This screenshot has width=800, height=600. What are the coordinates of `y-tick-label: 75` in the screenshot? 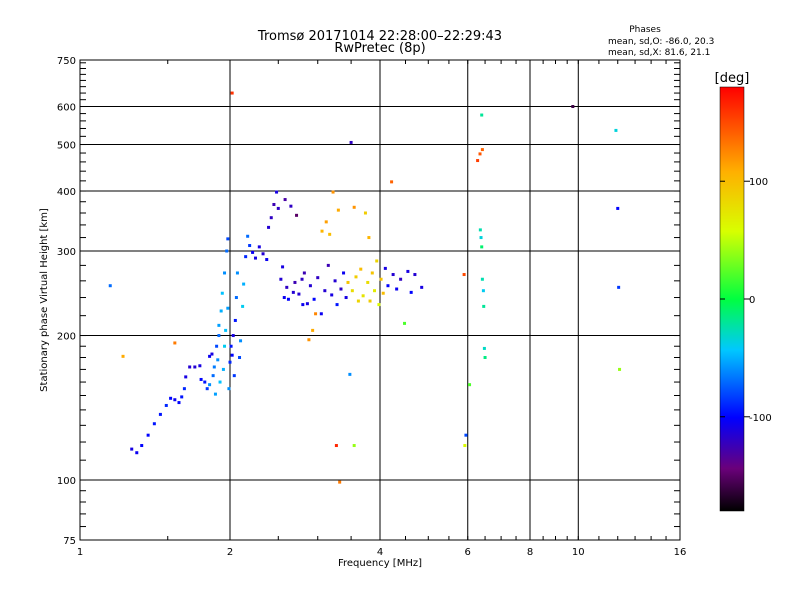 It's located at (69, 541).